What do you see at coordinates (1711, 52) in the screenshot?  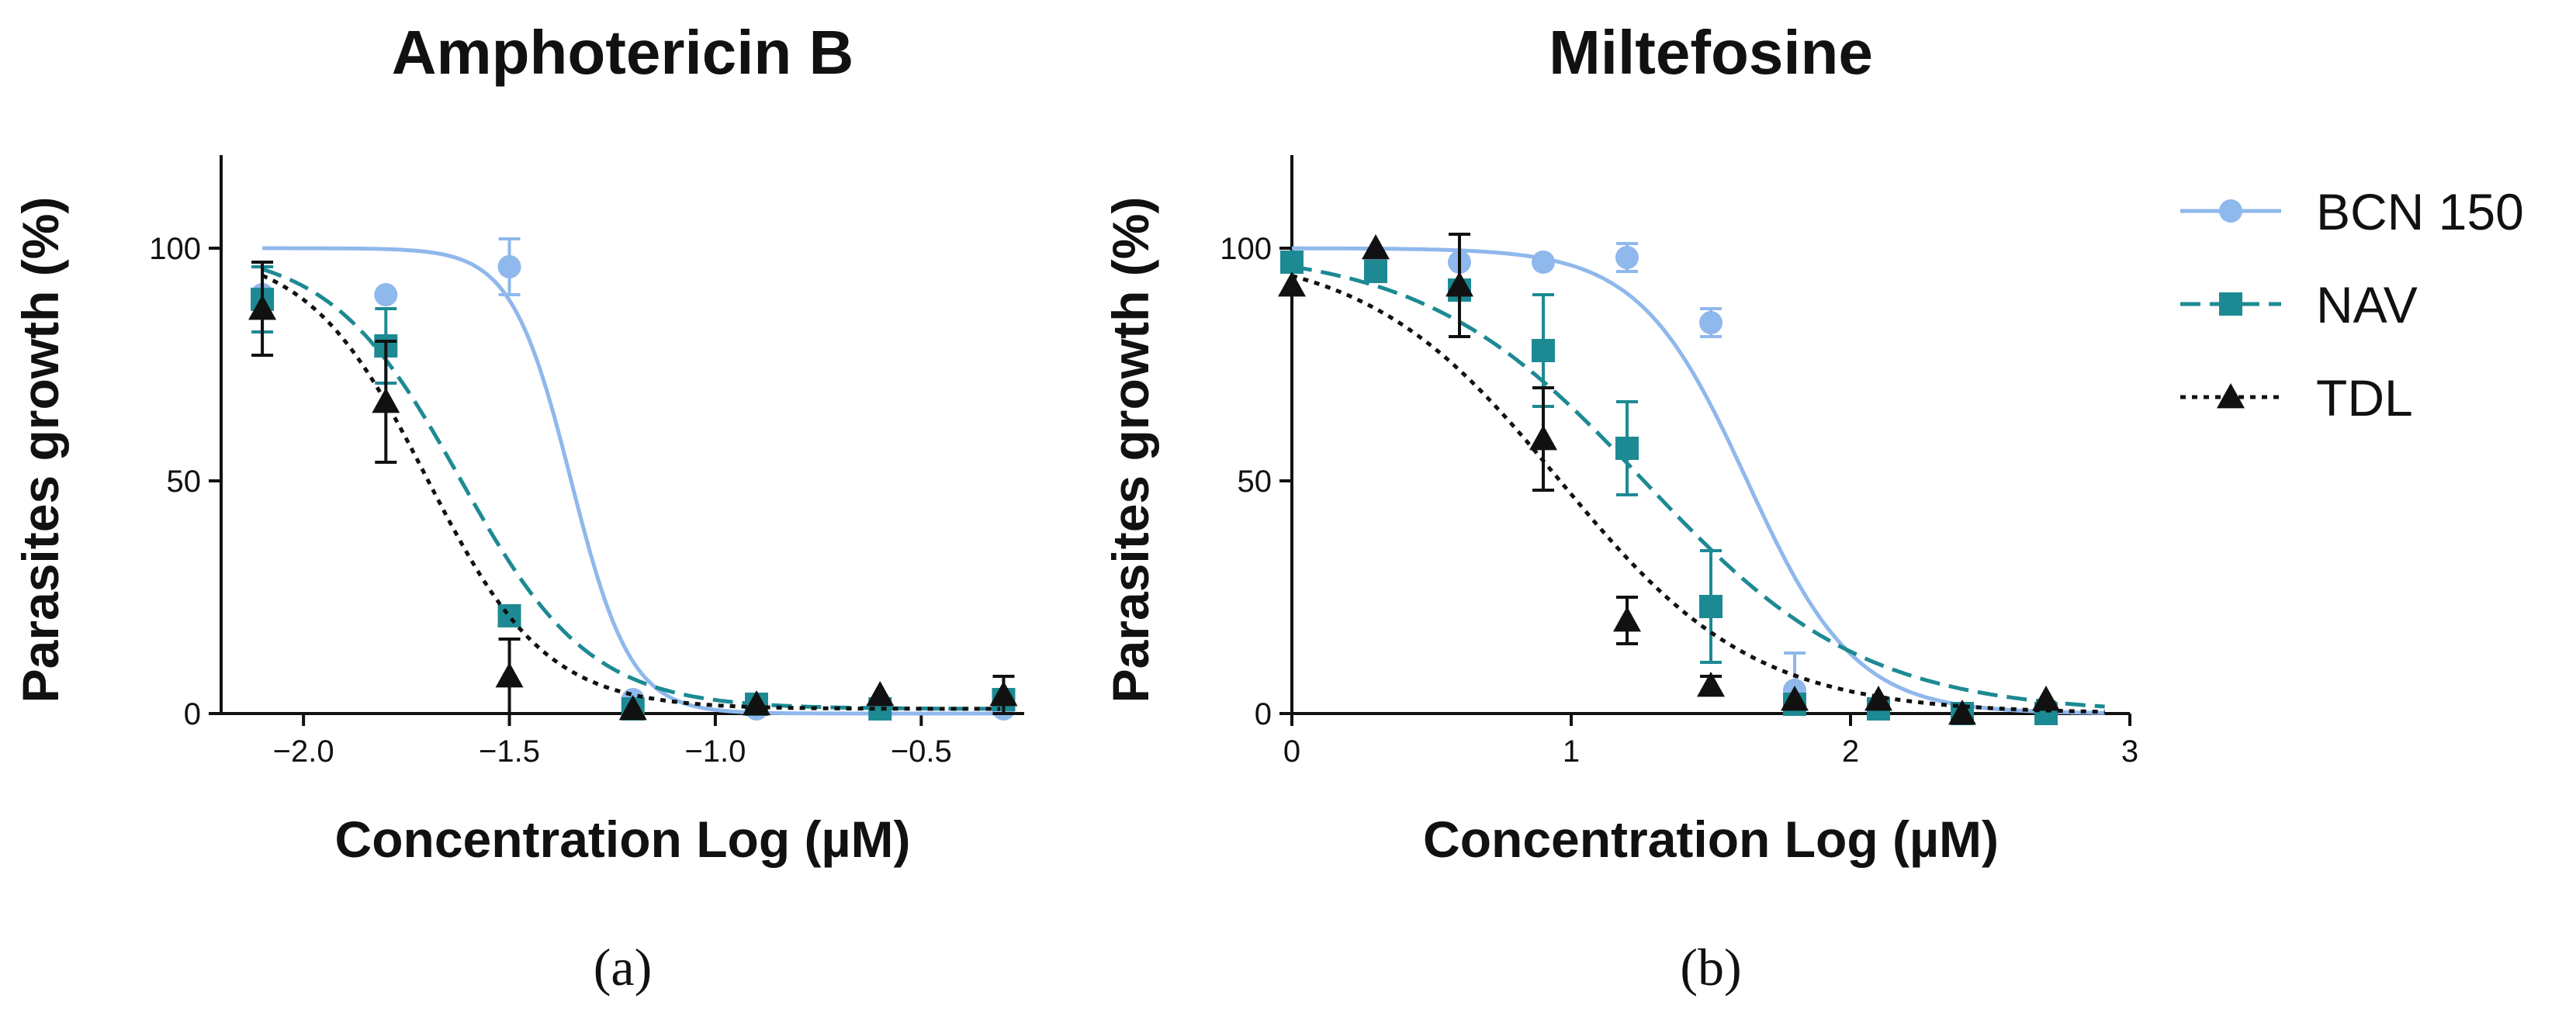 I see `chart-title: Miltefosine` at bounding box center [1711, 52].